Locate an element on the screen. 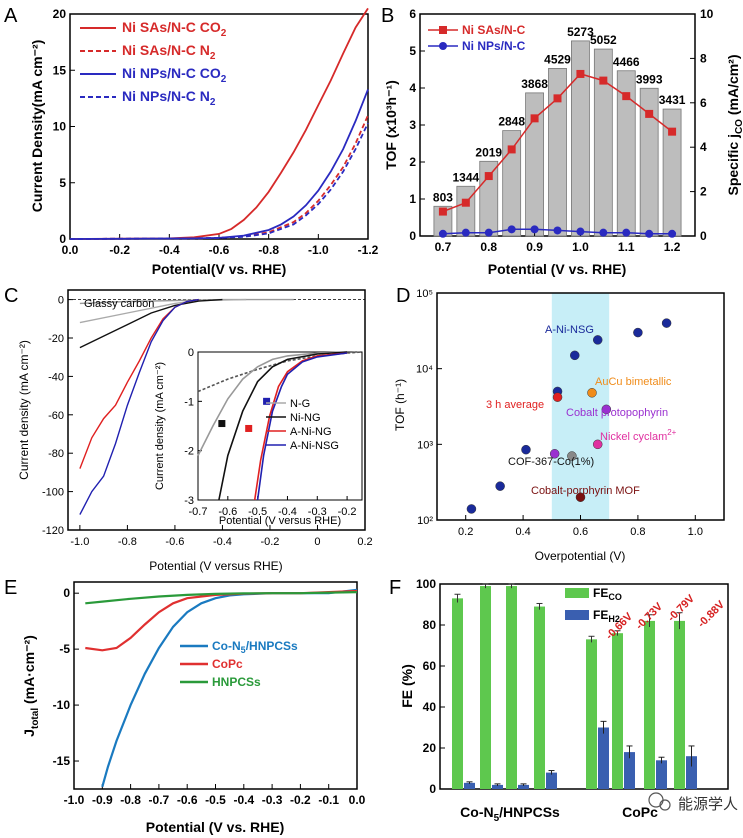 The height and width of the screenshot is (838, 743). panel-a-xlabel: Potential(V vs. RHE) is located at coordinates (219, 269).